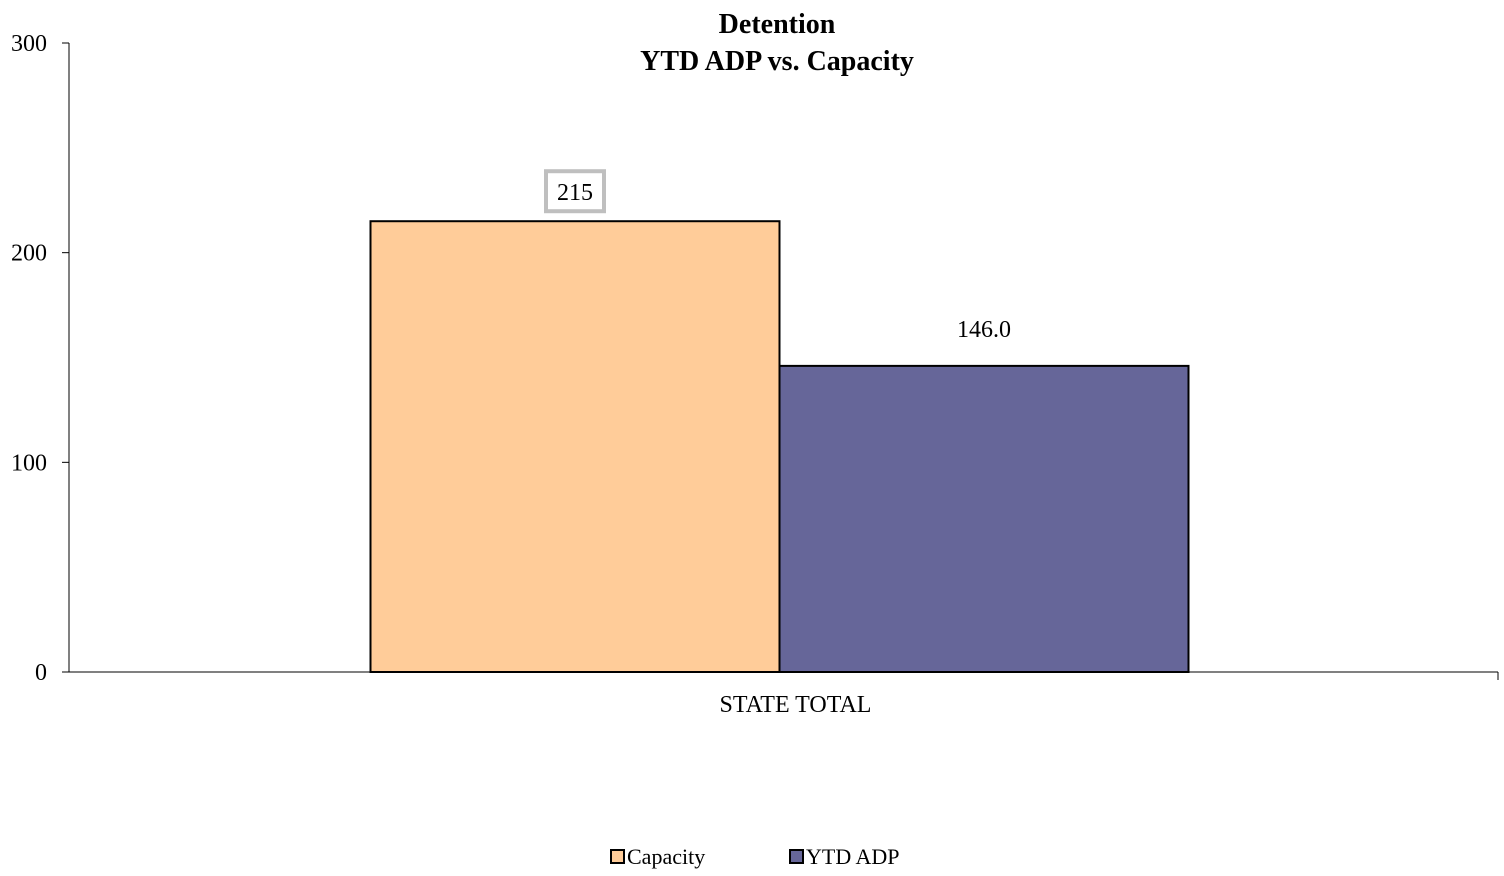 This screenshot has height=876, width=1504. What do you see at coordinates (666, 856) in the screenshot?
I see `legend-label: Capacity` at bounding box center [666, 856].